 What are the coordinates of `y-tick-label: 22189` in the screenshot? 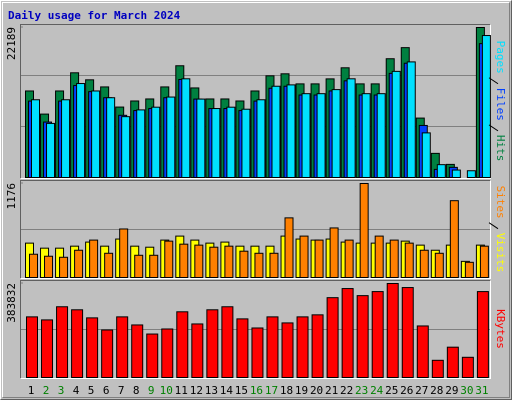 It's located at (11, 43).